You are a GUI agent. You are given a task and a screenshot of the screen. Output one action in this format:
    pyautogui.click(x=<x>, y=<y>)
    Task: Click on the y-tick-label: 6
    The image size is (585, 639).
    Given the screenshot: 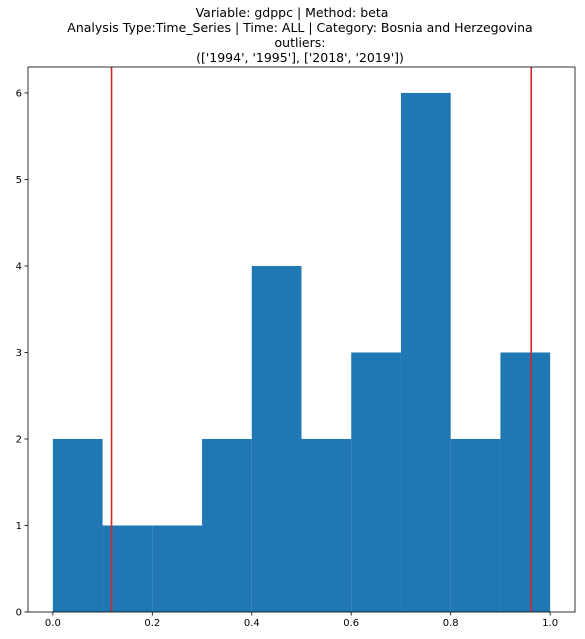 What is the action you would take?
    pyautogui.click(x=19, y=93)
    